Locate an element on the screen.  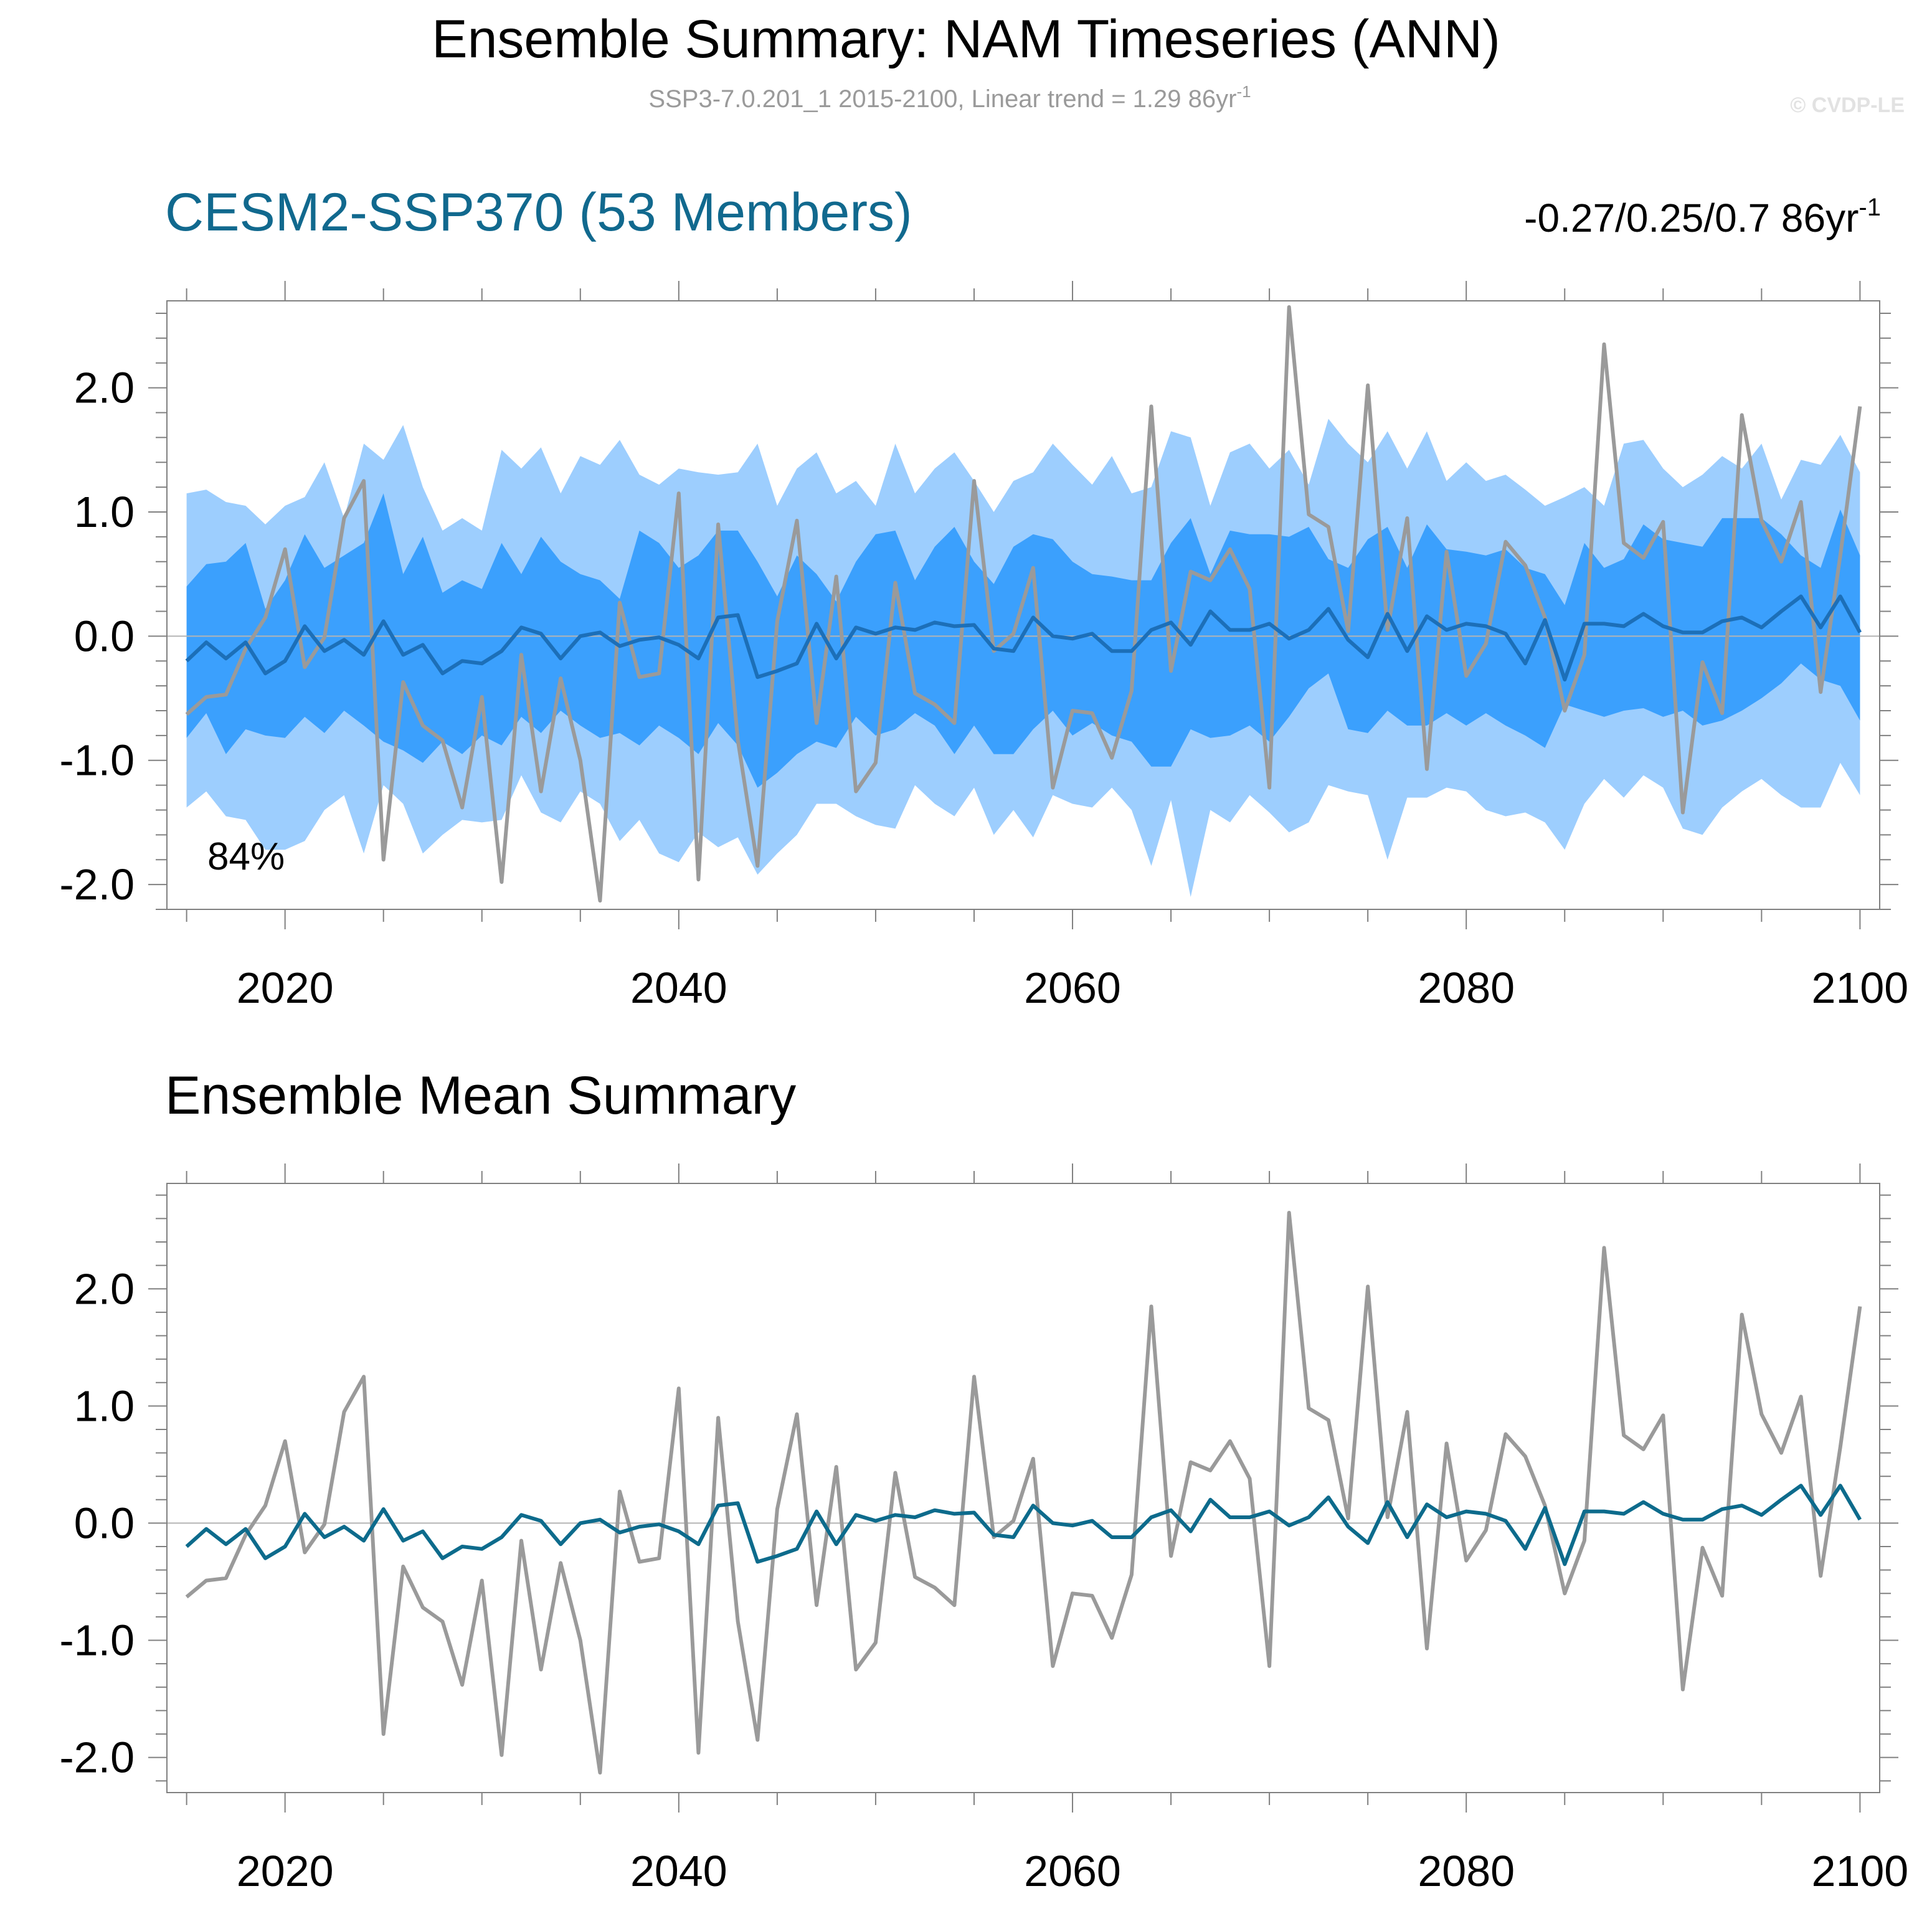
inner-spread-band is located at coordinates (1023, 640).